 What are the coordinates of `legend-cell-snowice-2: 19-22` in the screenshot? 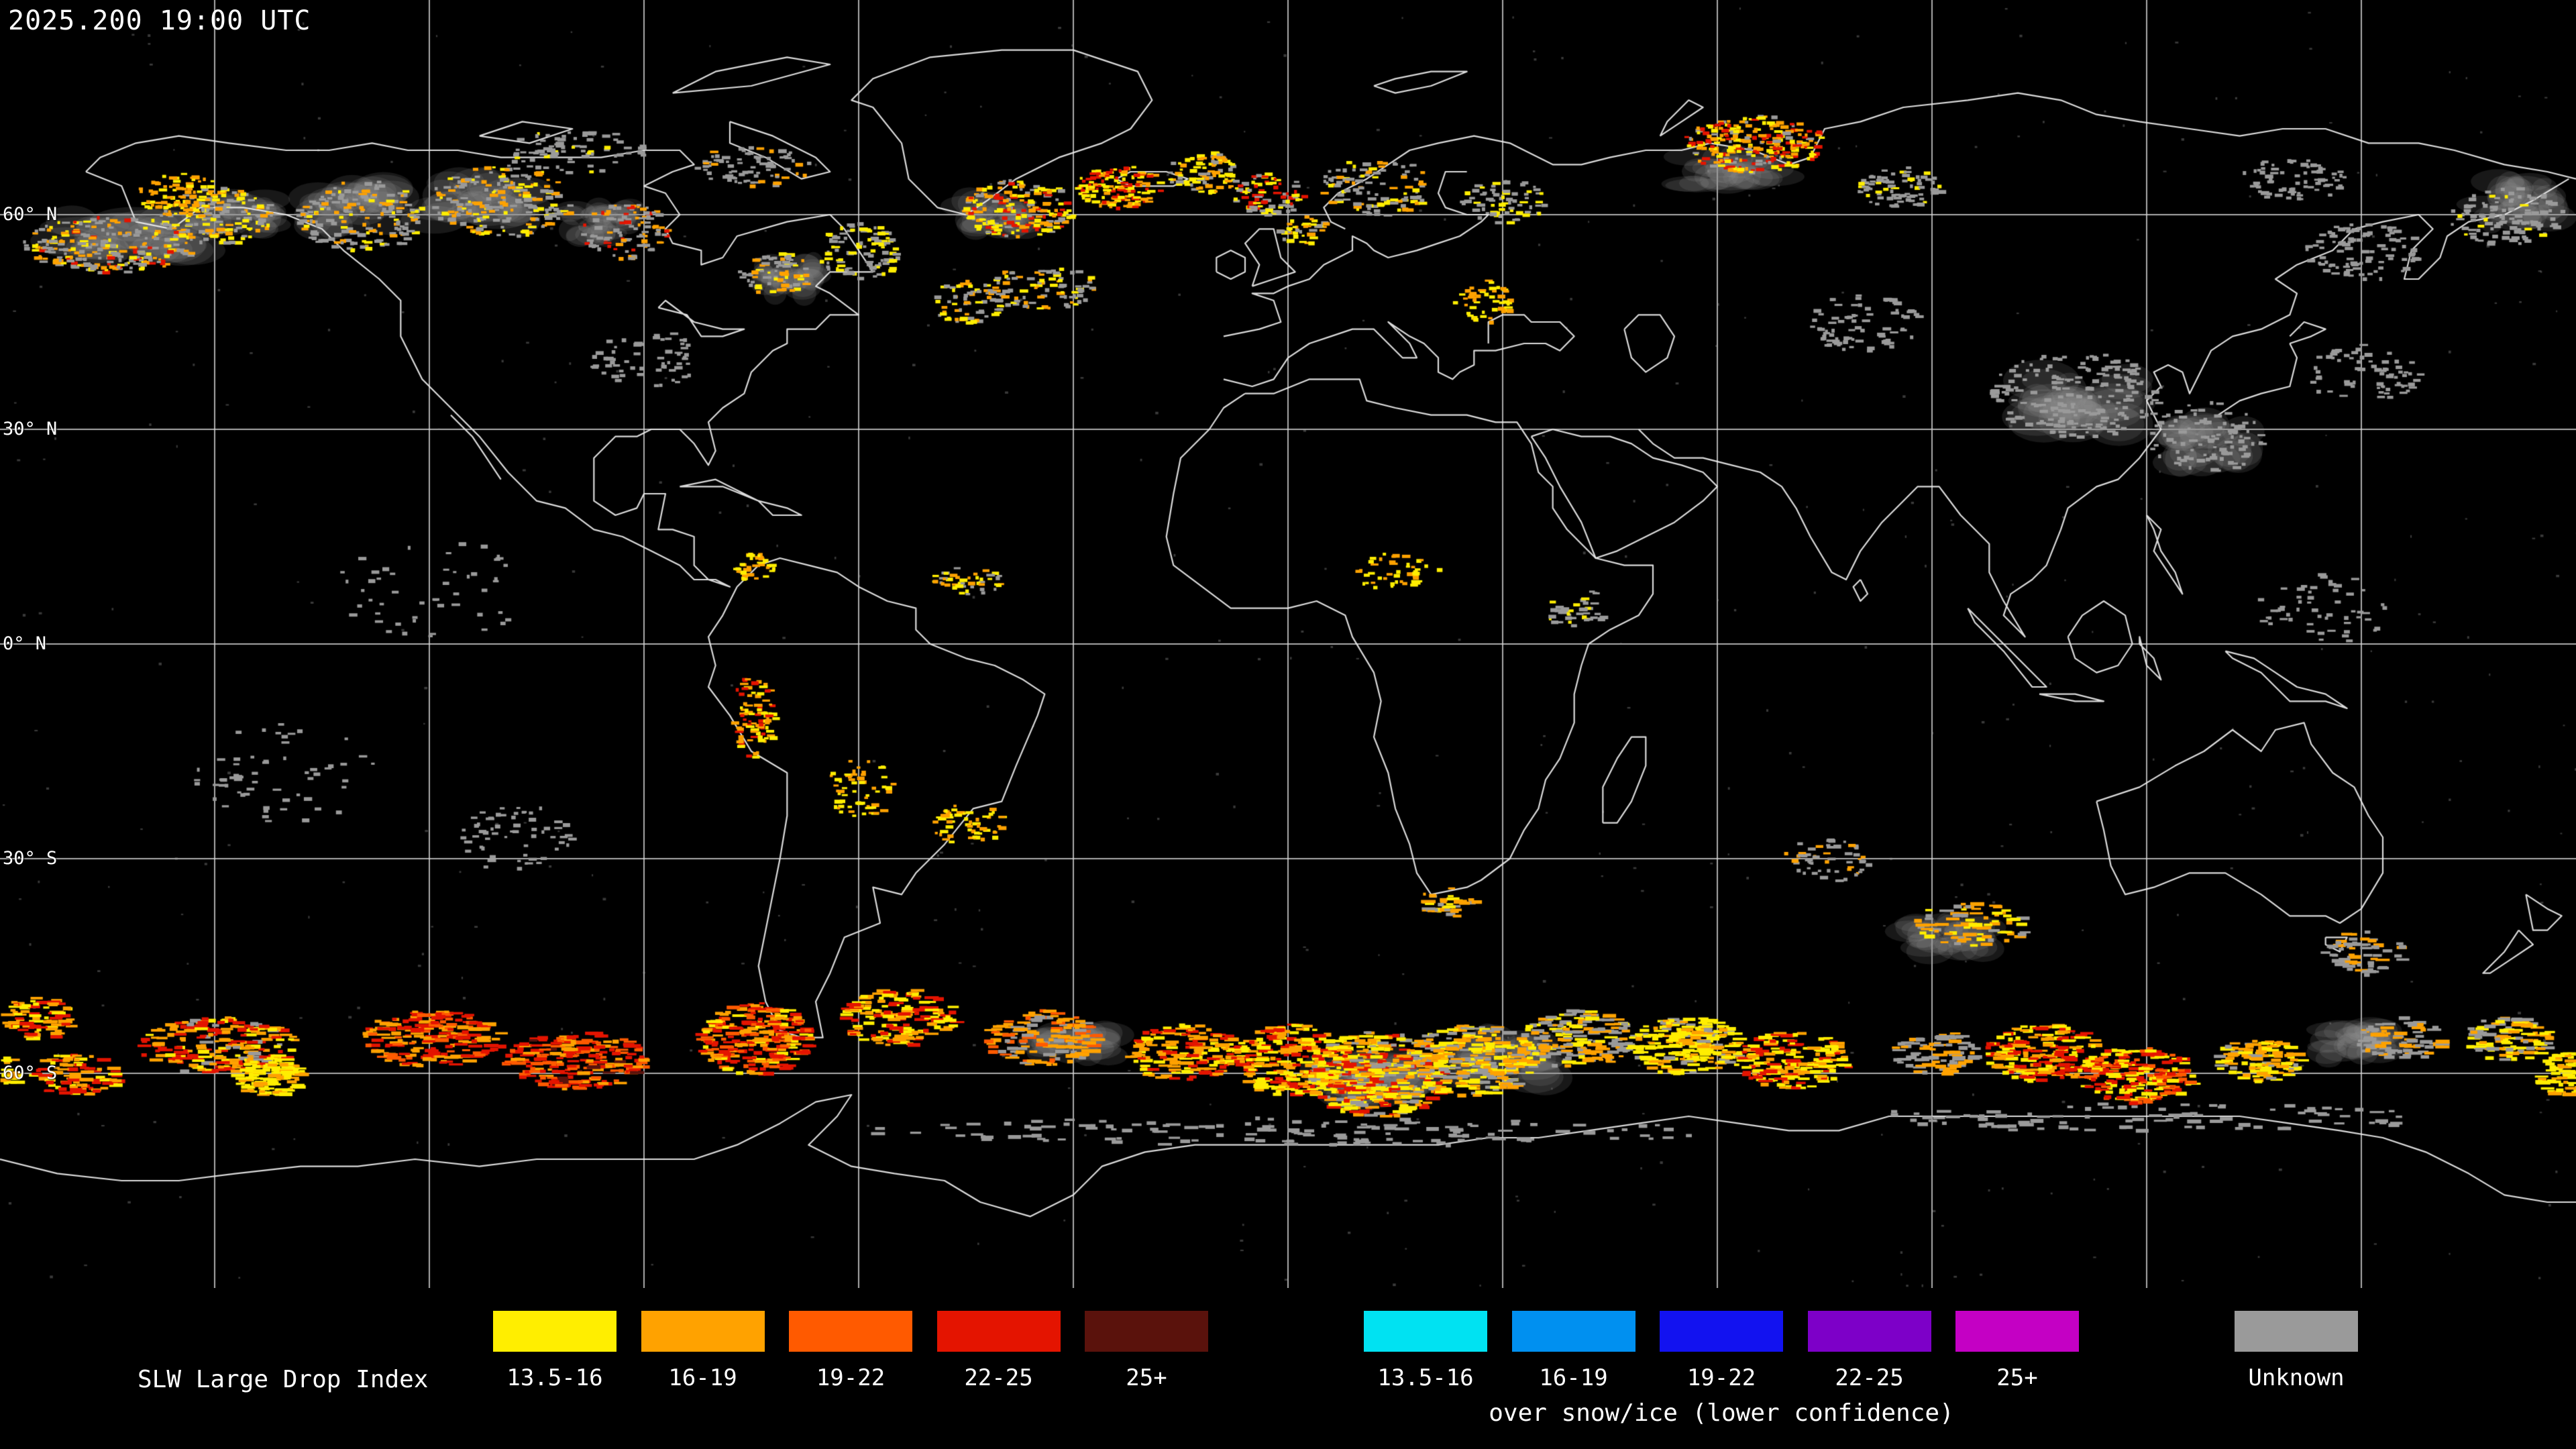 It's located at (1721, 1361).